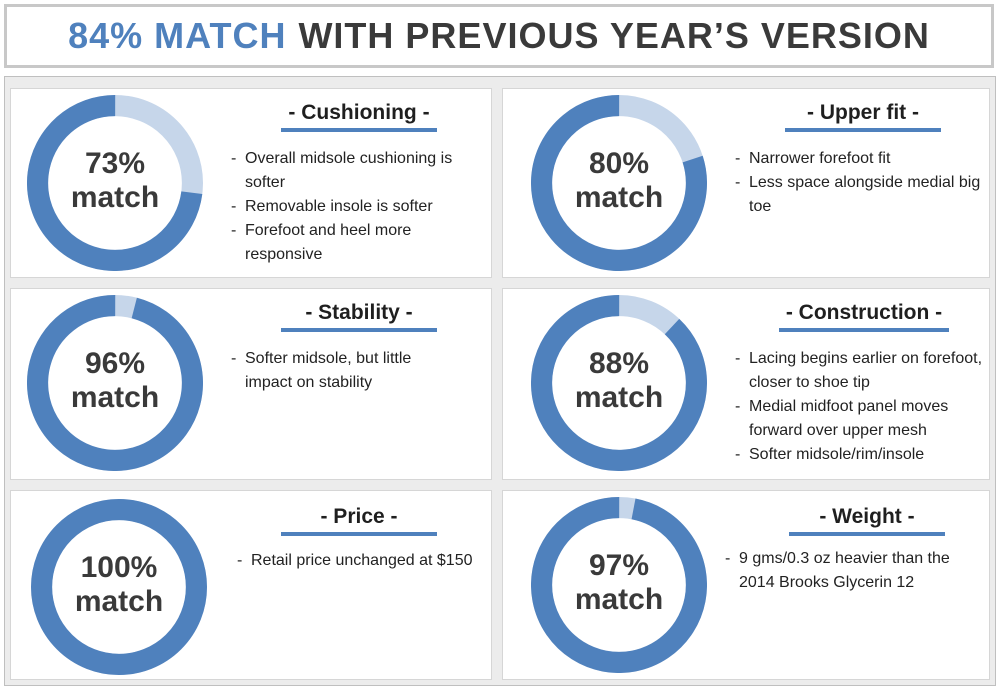  I want to click on match-ring-label: 96% match, so click(115, 381).